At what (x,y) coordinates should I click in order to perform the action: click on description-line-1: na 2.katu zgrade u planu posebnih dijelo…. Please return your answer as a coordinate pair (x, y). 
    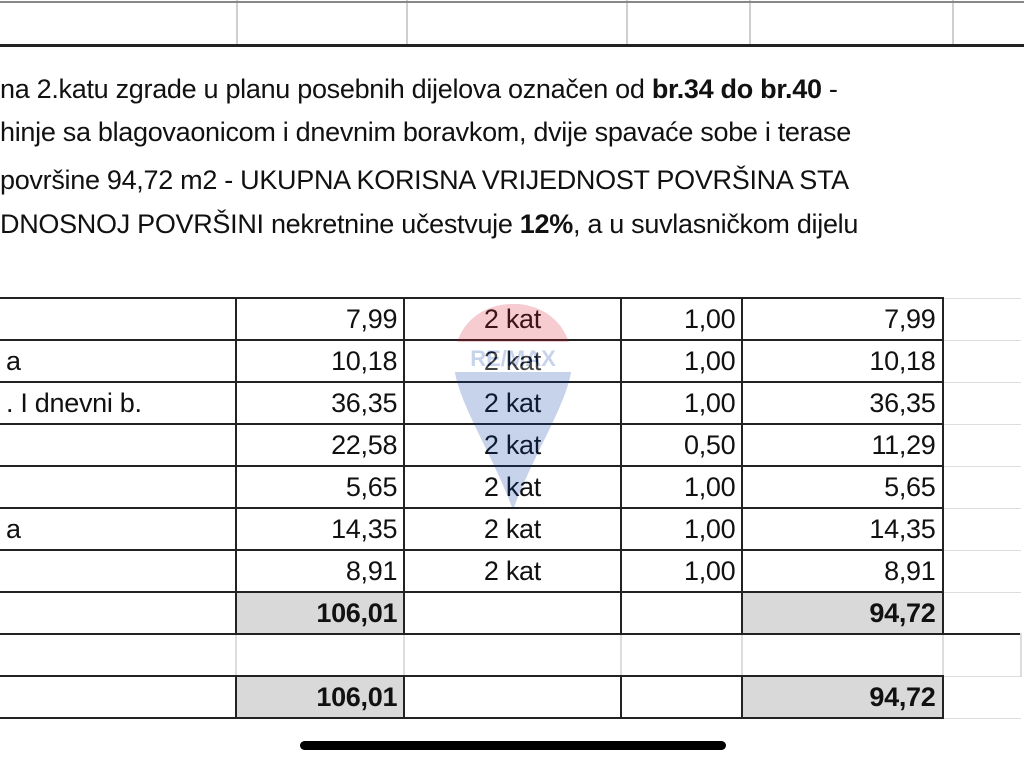
    Looking at the image, I should click on (419, 89).